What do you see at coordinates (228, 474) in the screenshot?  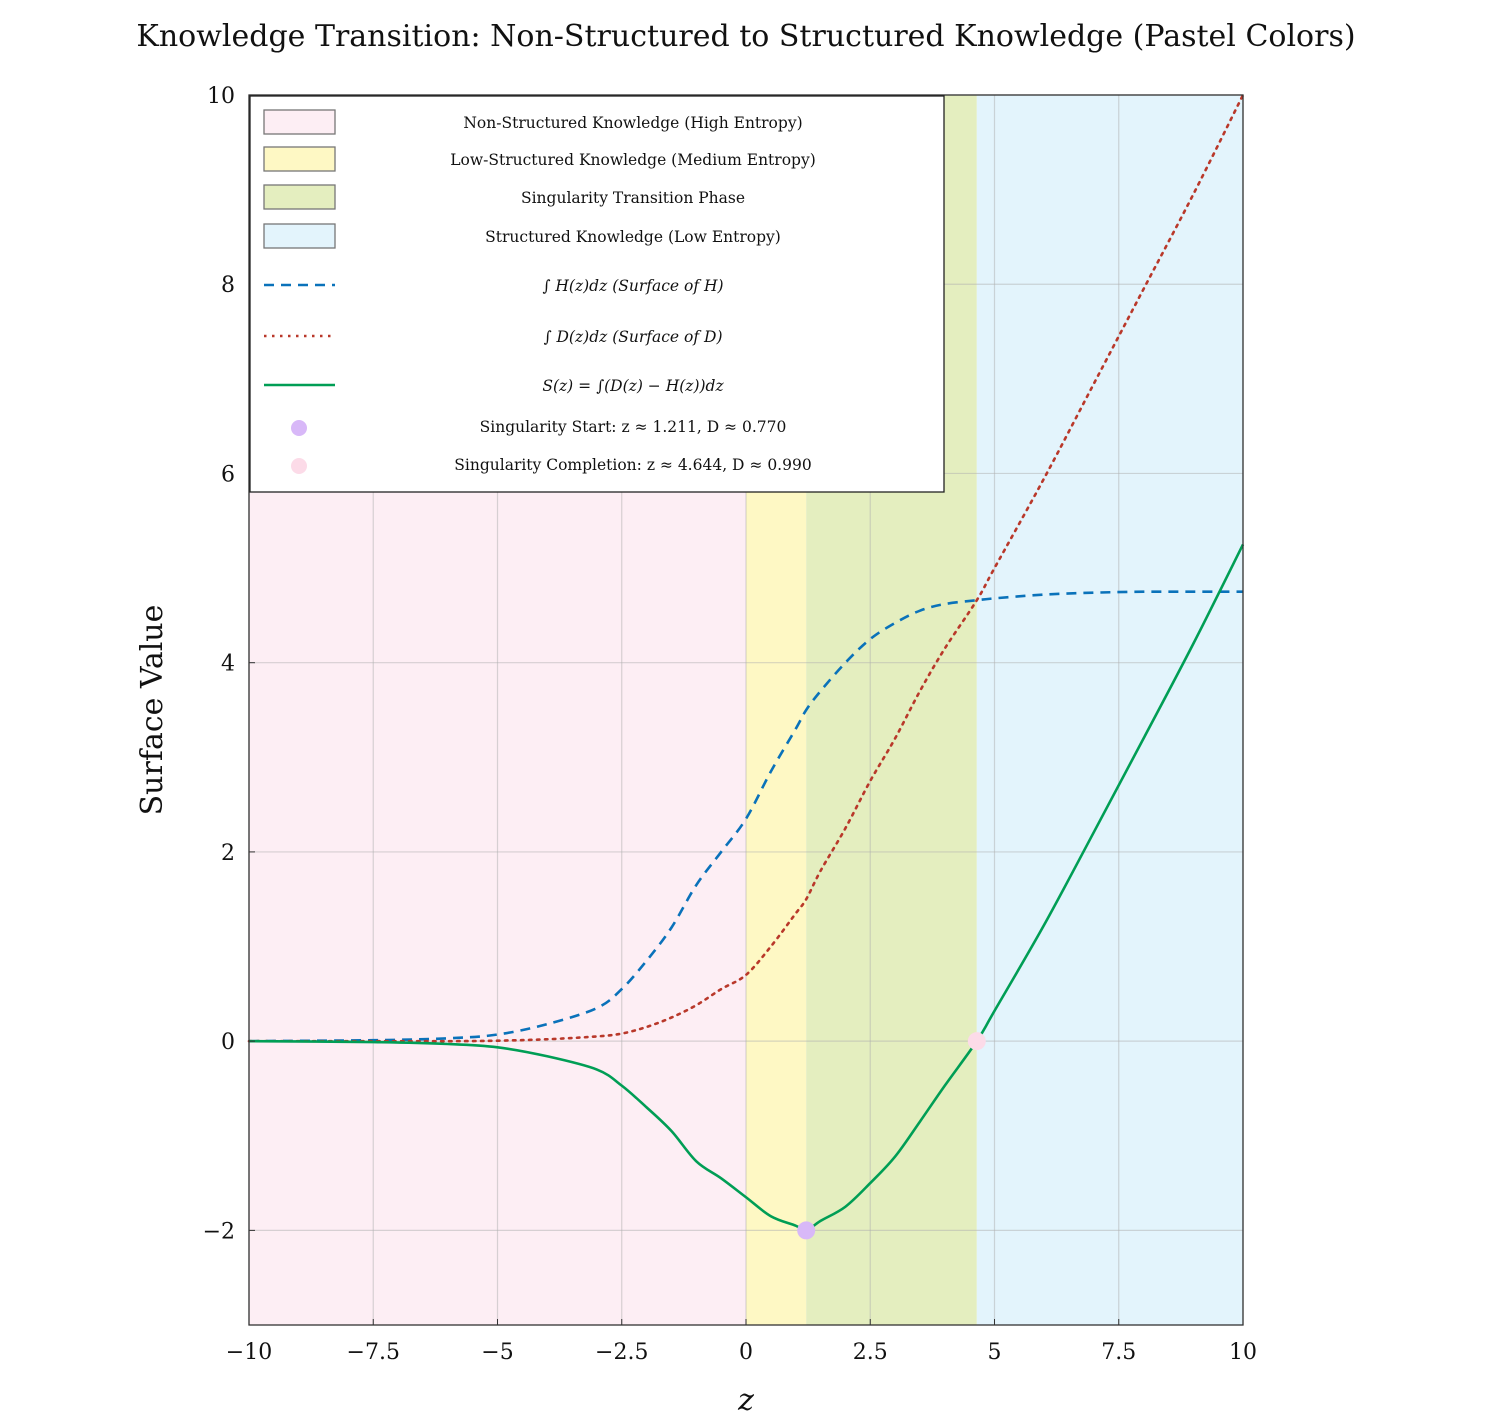 I see `y-tick-label: 6` at bounding box center [228, 474].